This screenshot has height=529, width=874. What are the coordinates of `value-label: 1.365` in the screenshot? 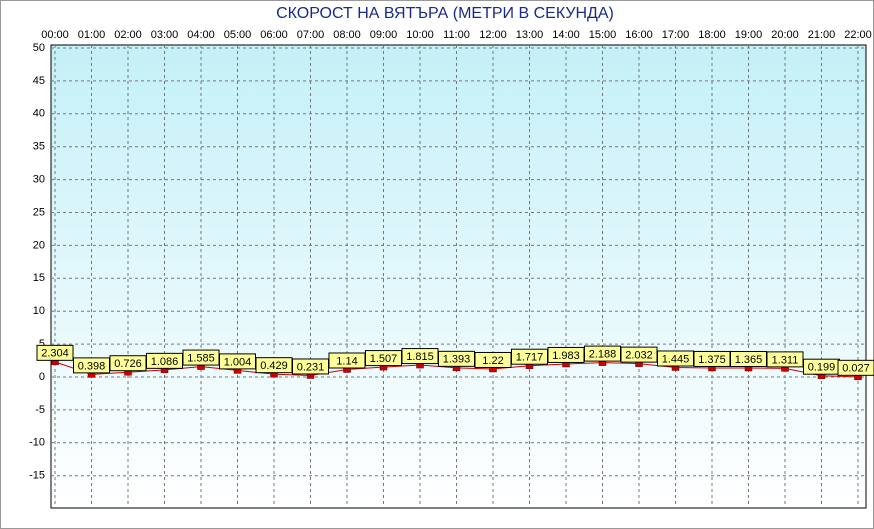 It's located at (749, 360).